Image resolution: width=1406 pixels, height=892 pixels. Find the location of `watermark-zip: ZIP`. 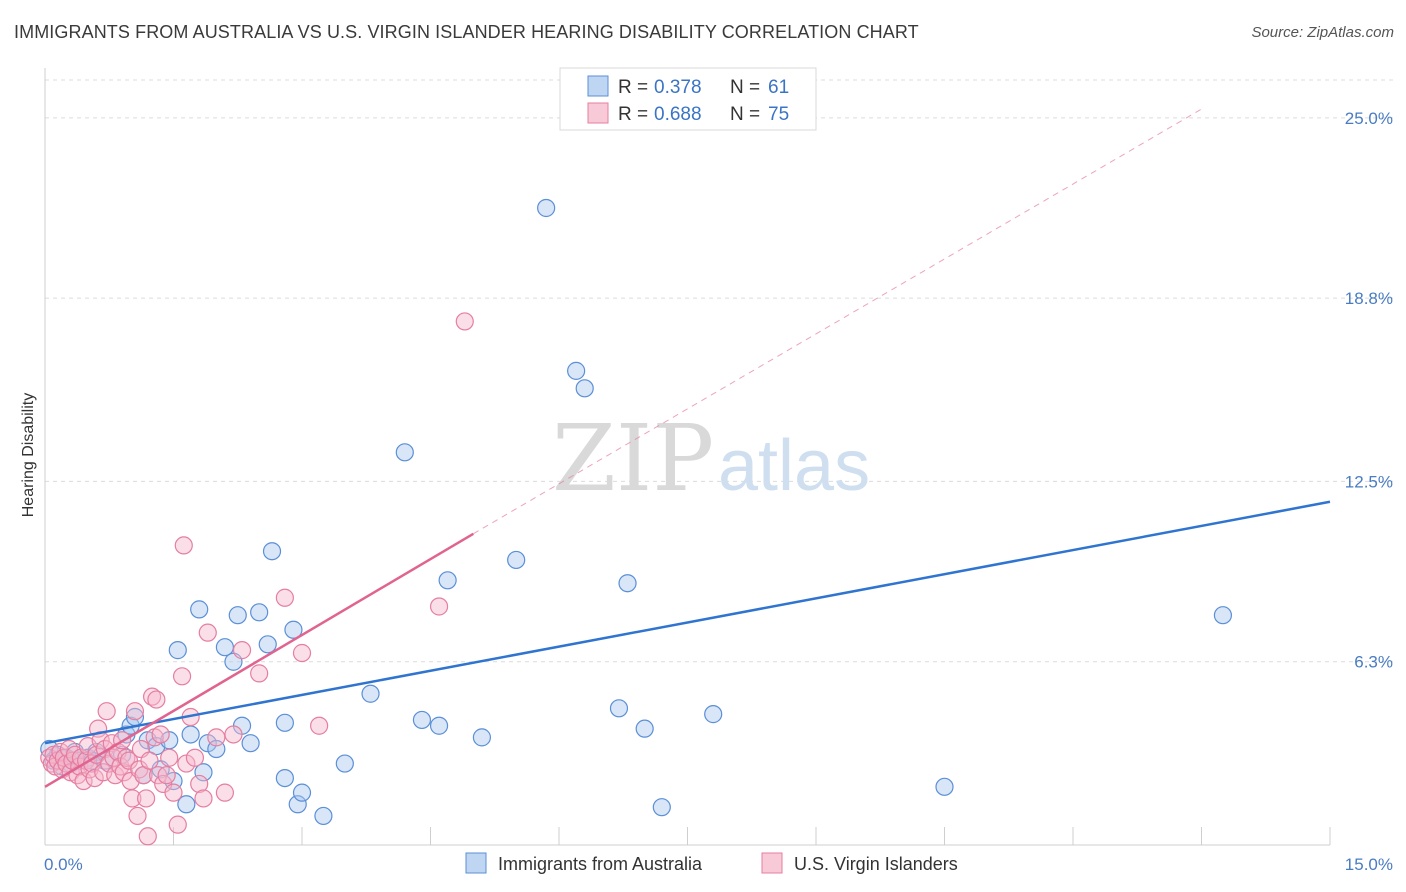

watermark-zip: ZIP is located at coordinates (633, 458).